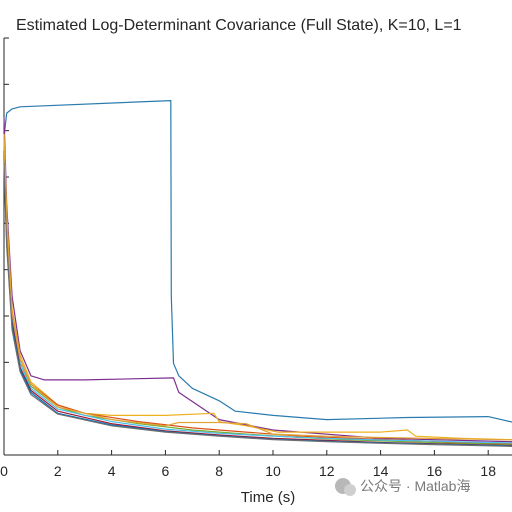 Image resolution: width=512 pixels, height=512 pixels. I want to click on x-tick-label: 18, so click(488, 471).